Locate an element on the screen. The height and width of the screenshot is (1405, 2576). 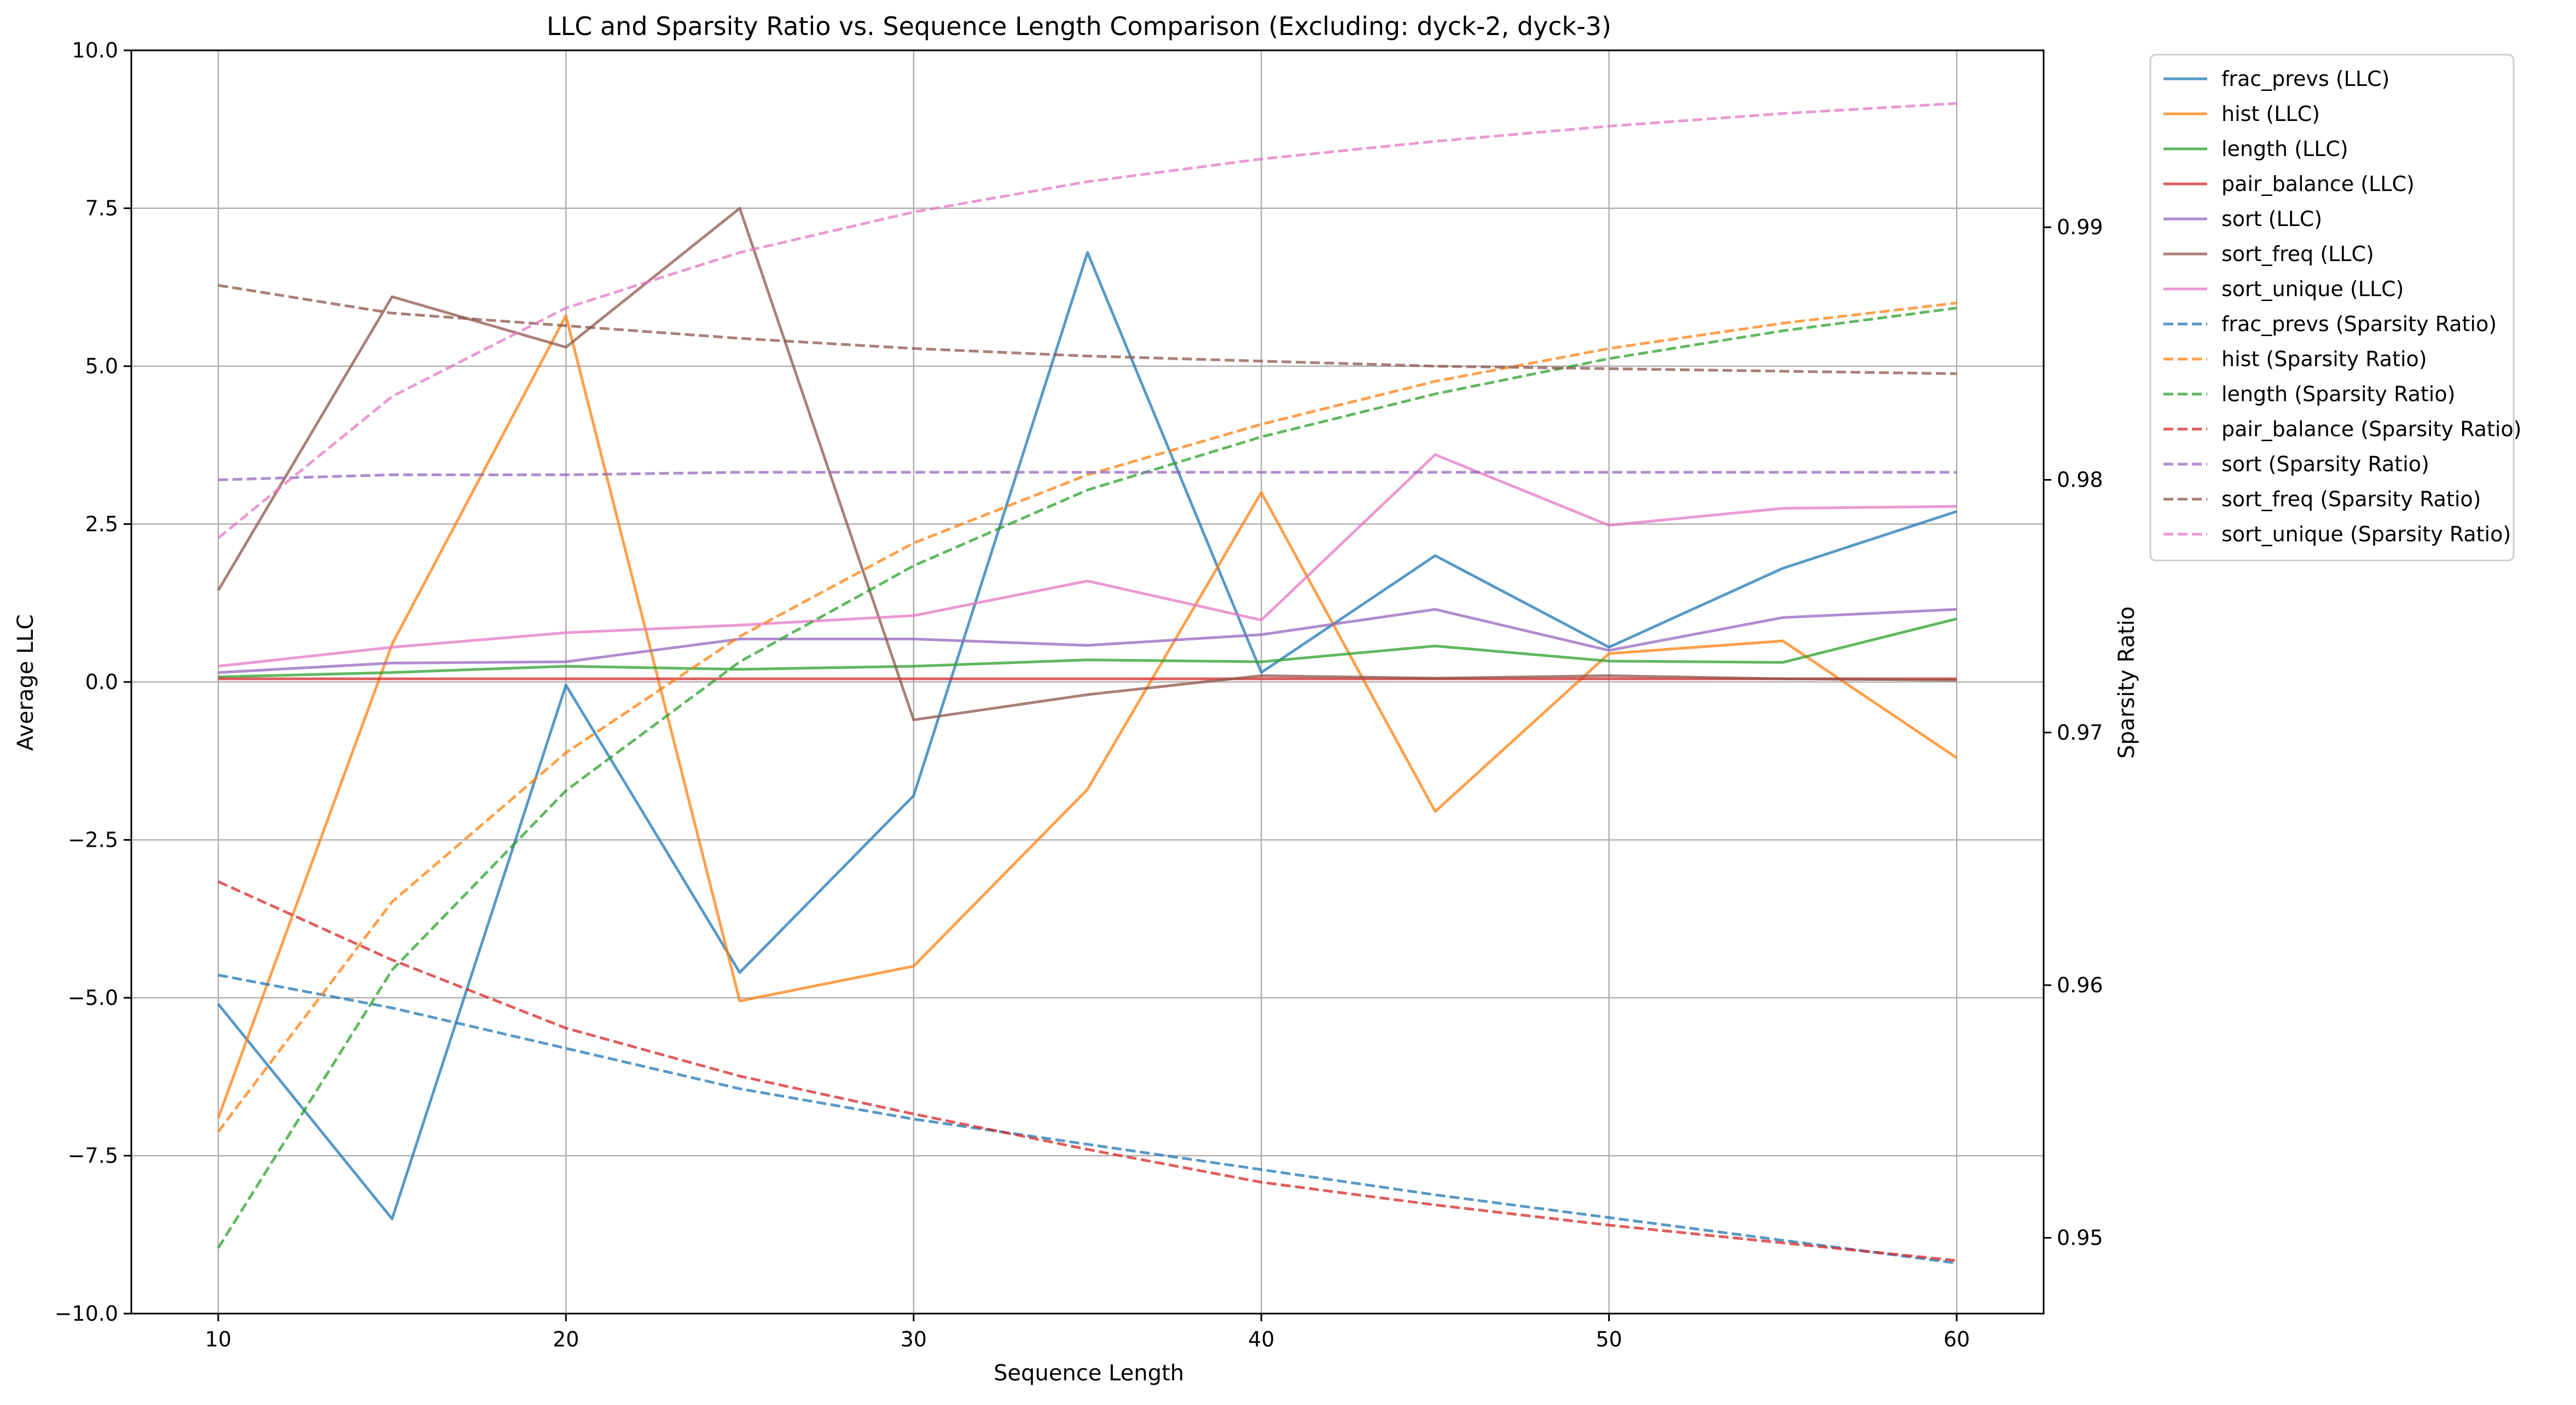
legend-label: pair_balance (Sparsity Ratio) is located at coordinates (2371, 429).